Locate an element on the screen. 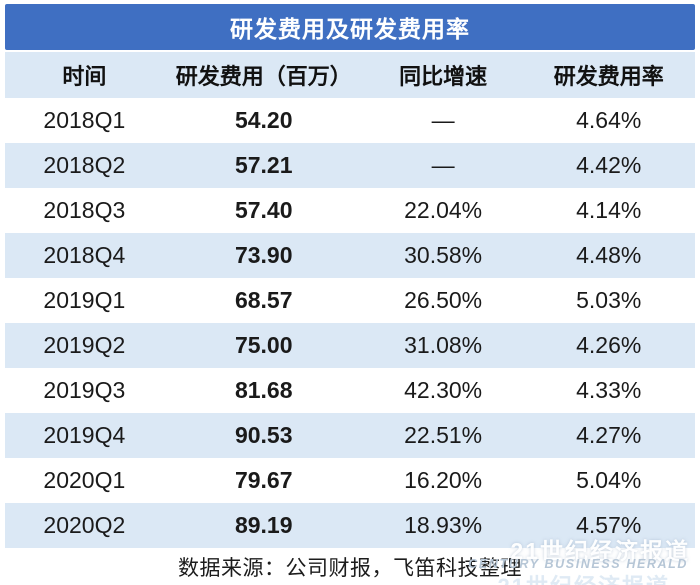 This screenshot has height=585, width=700. table-title-bar: 研发费用及研发费用率 is located at coordinates (350, 27).